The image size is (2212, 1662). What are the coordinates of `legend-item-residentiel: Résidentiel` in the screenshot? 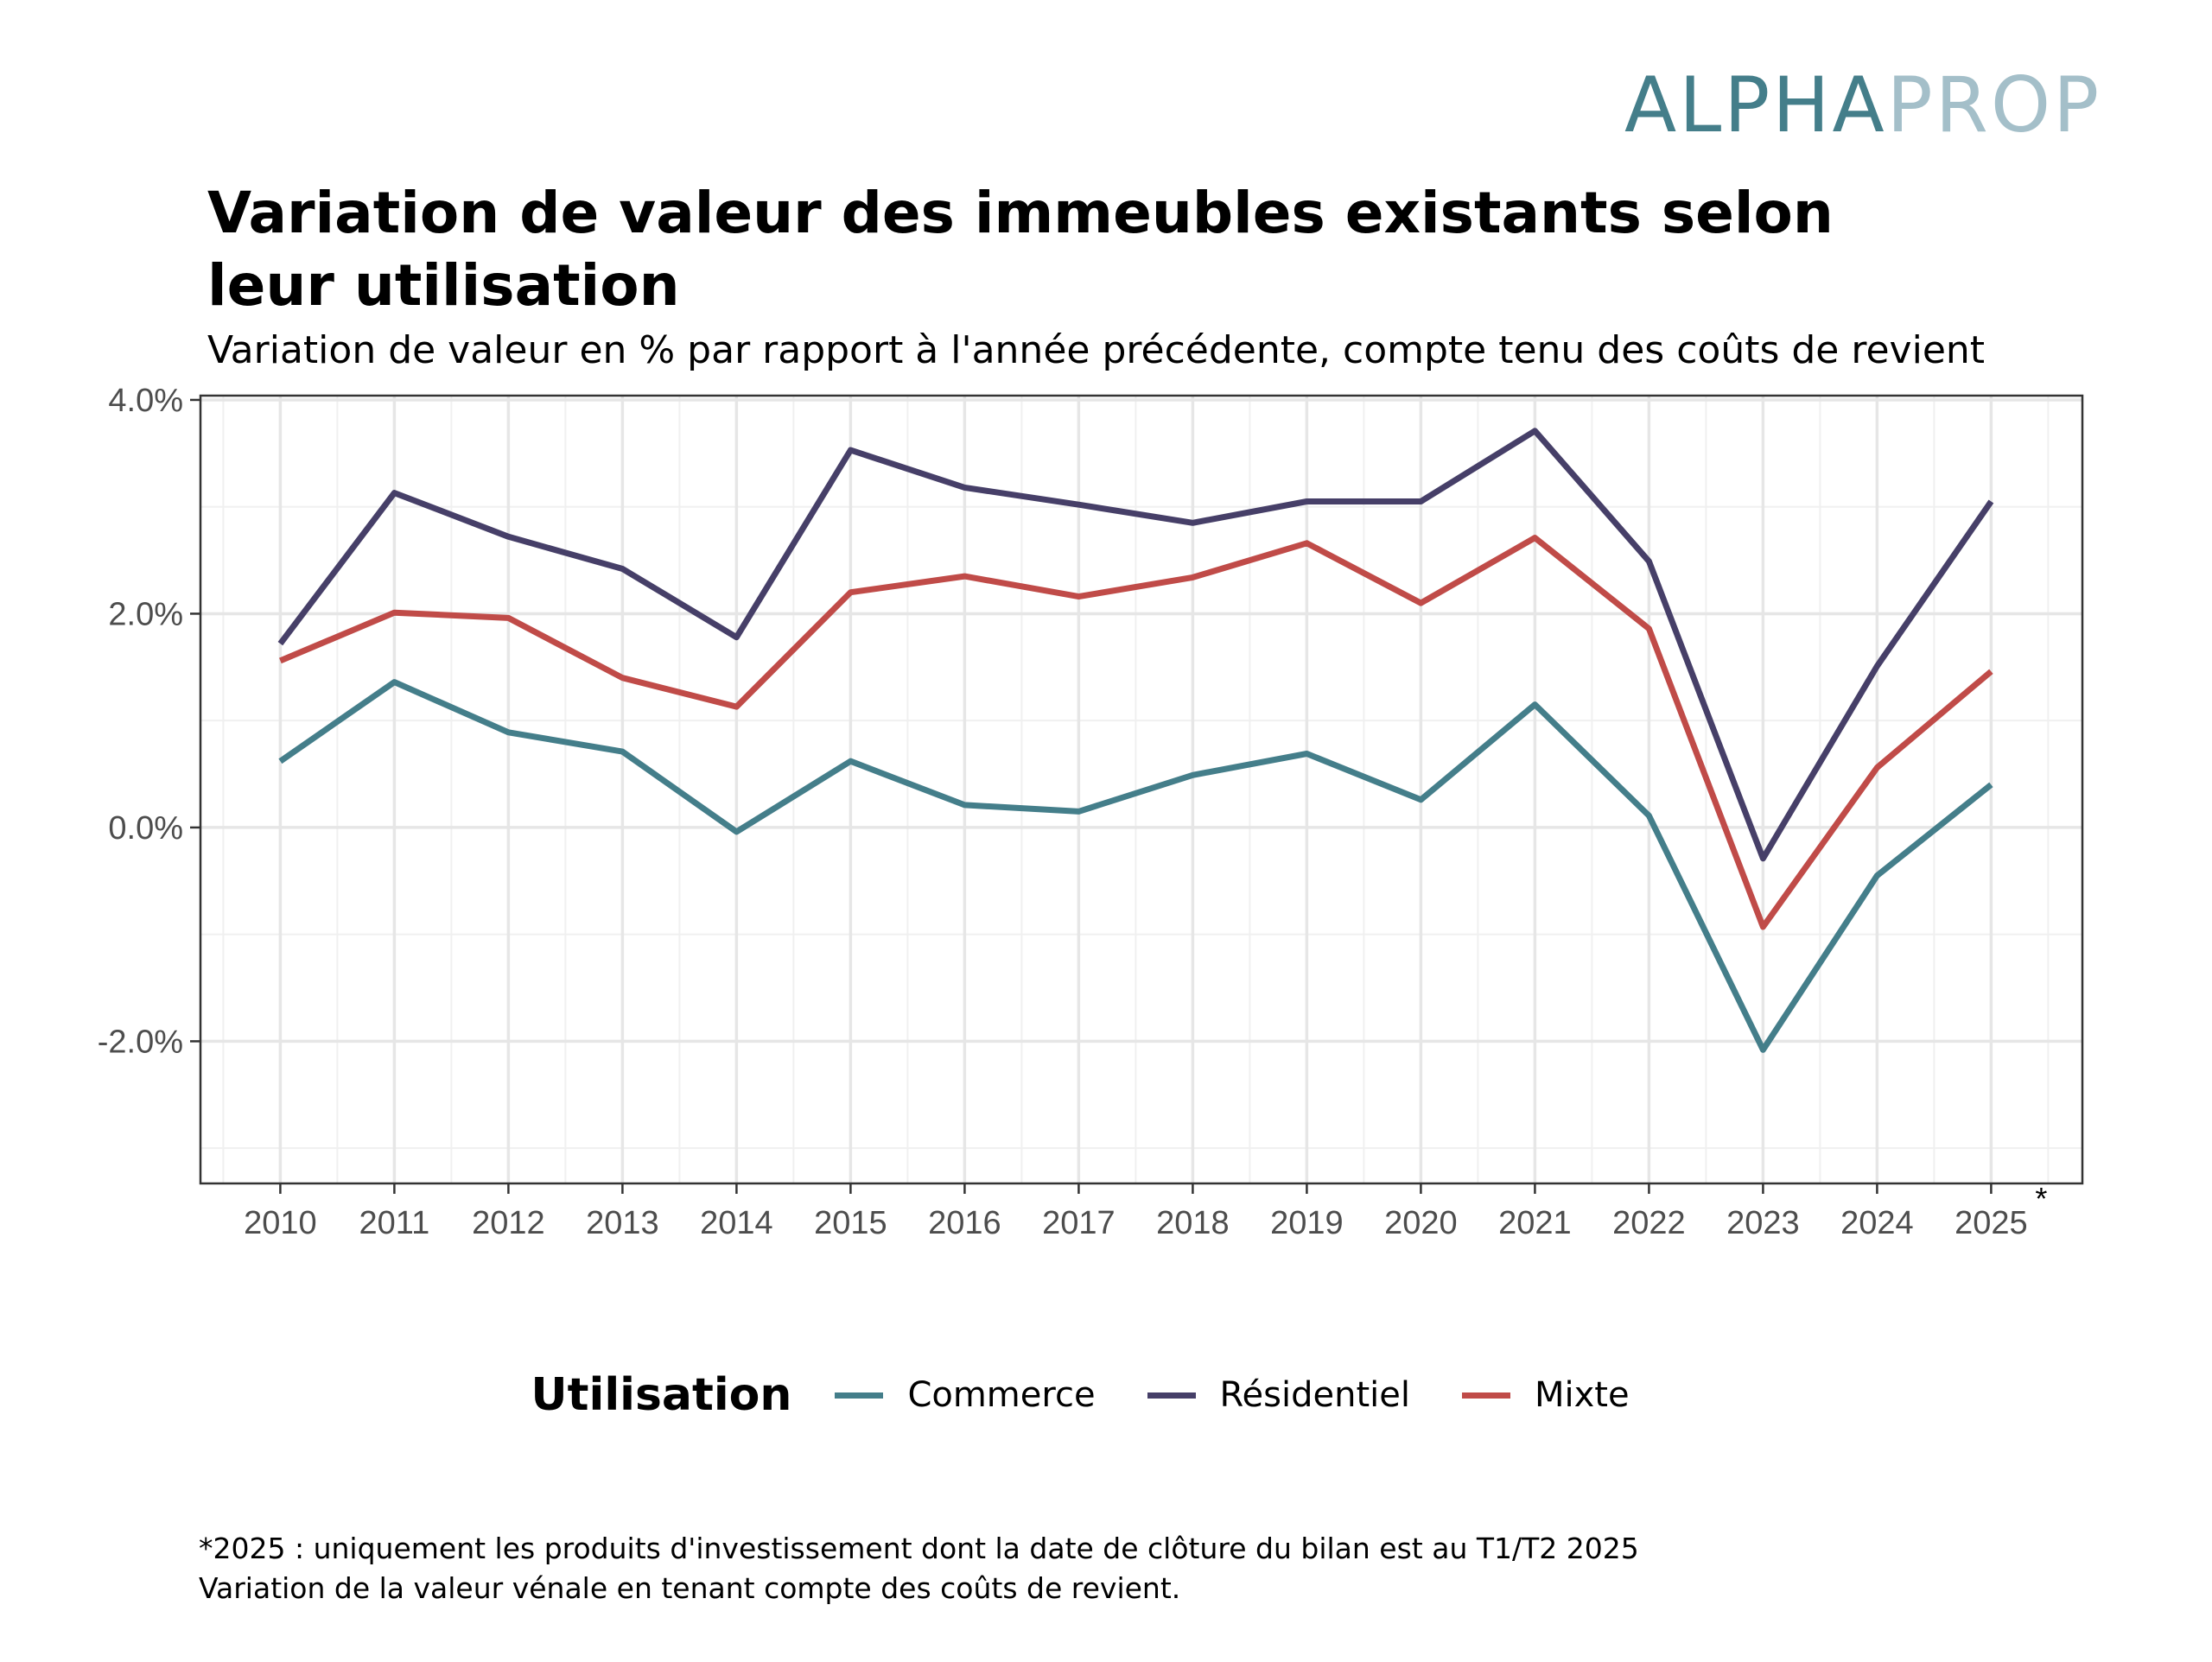 It's located at (1278, 1395).